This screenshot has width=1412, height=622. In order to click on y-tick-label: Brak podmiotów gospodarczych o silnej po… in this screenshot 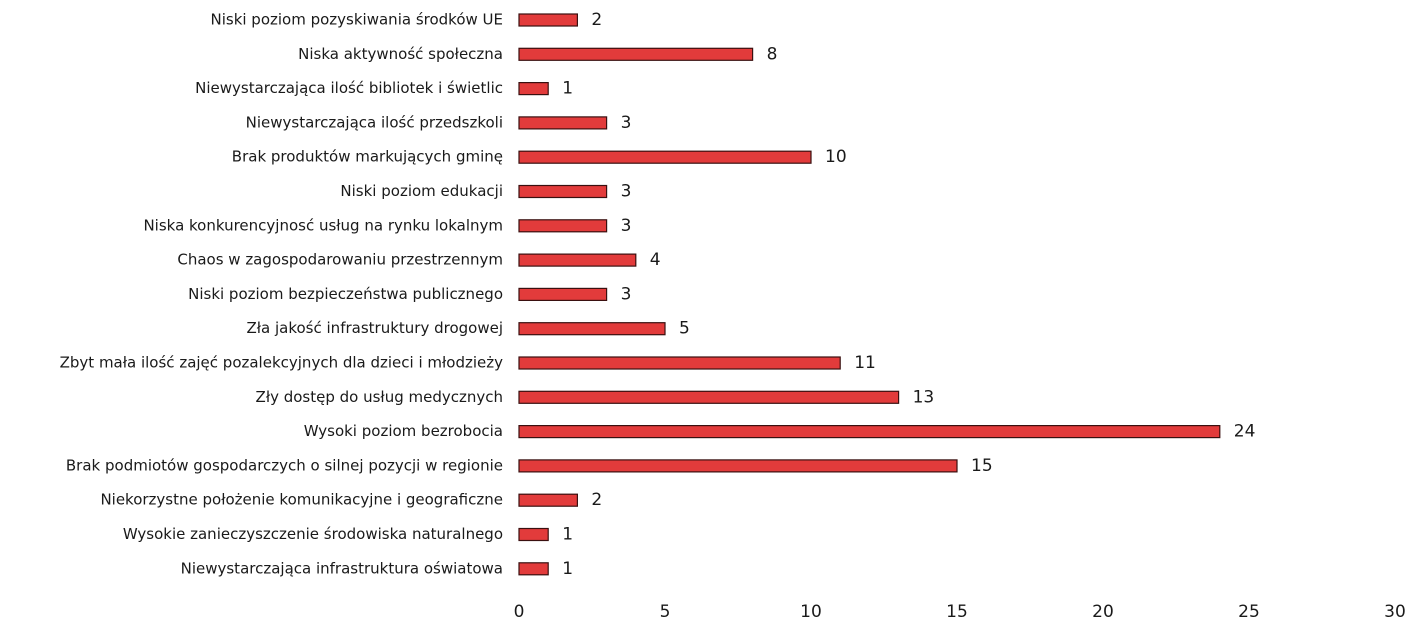, I will do `click(284, 465)`.